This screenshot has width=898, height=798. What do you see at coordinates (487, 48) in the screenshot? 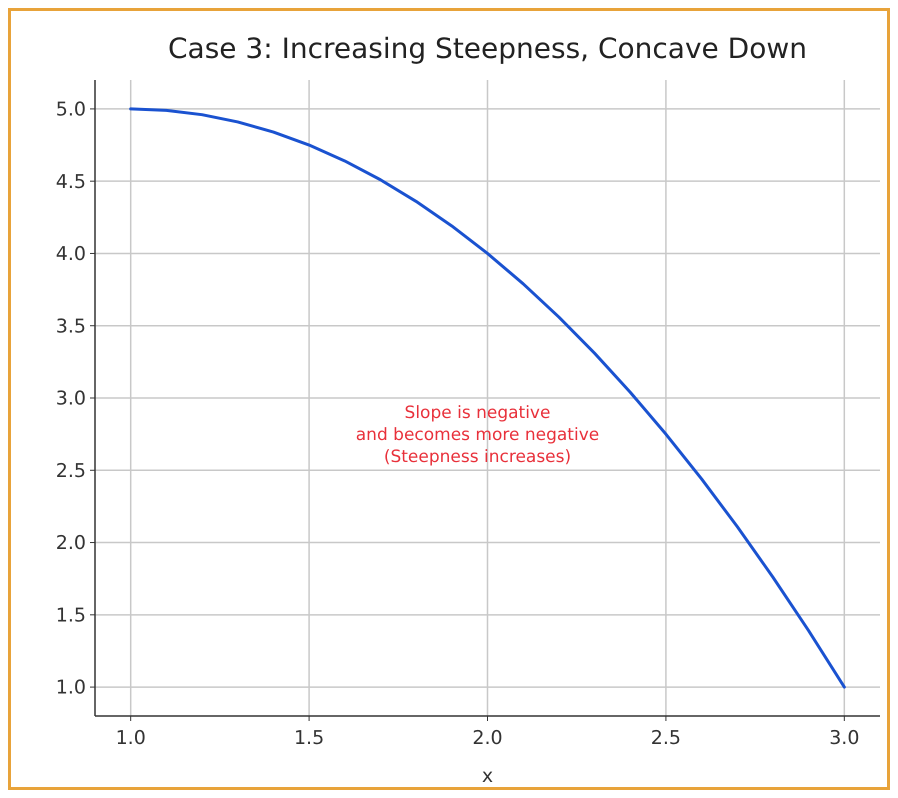
I see `chart-title: Case 3: Increasing Steepness, Concave Down` at bounding box center [487, 48].